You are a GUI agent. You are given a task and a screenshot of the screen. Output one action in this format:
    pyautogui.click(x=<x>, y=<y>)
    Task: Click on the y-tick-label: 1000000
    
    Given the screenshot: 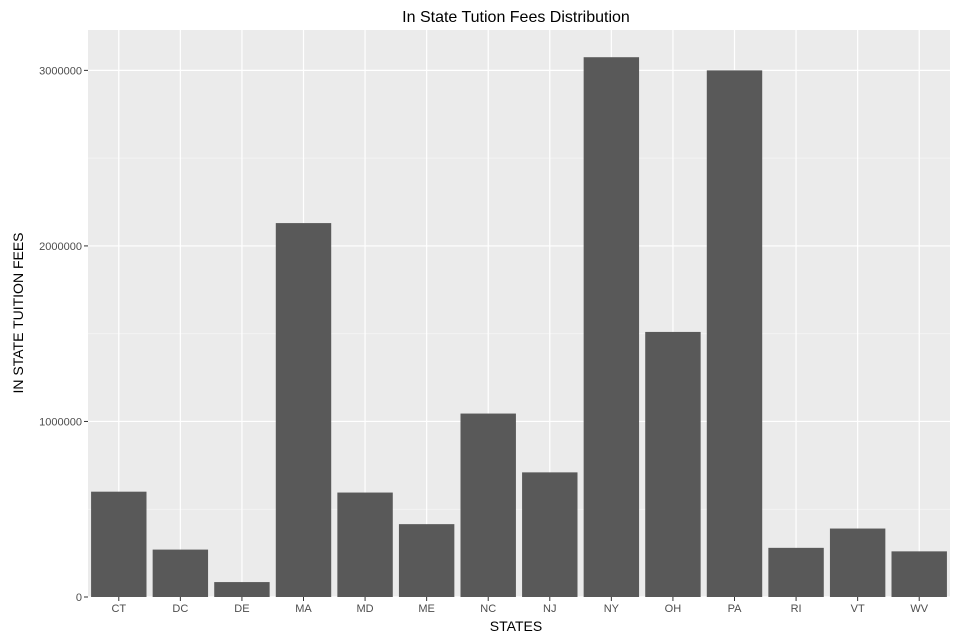 What is the action you would take?
    pyautogui.click(x=60, y=422)
    